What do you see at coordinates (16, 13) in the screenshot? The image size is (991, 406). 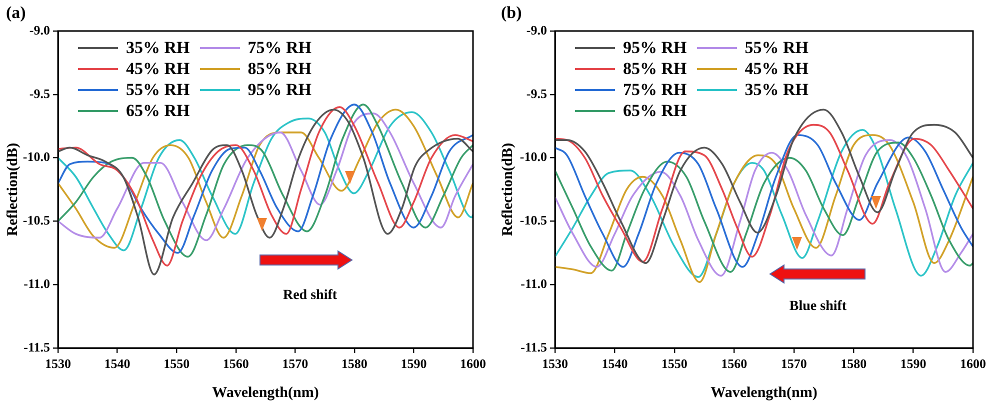 I see `chart-title: (a)` at bounding box center [16, 13].